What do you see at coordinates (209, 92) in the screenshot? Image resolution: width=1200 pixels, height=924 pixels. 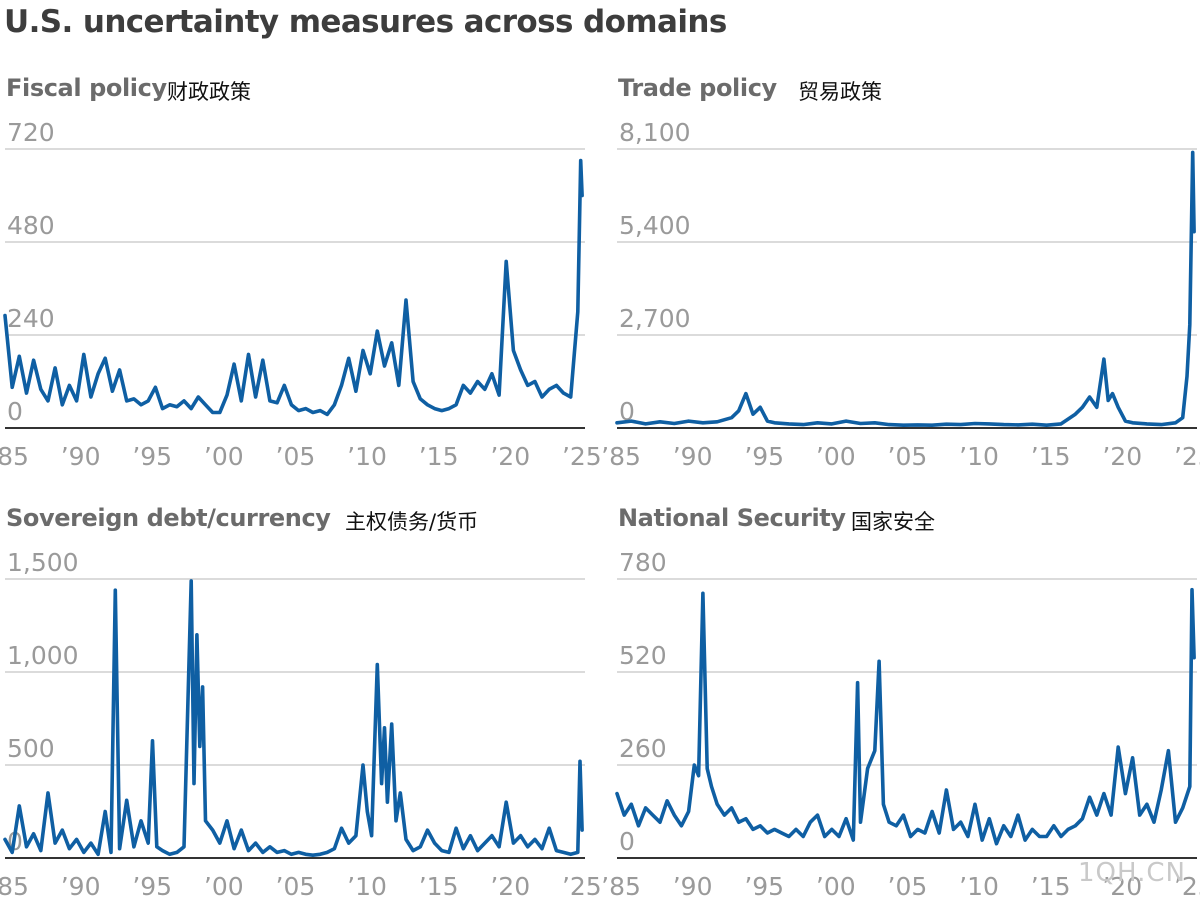 I see `chart-title-chinese: 财政政策` at bounding box center [209, 92].